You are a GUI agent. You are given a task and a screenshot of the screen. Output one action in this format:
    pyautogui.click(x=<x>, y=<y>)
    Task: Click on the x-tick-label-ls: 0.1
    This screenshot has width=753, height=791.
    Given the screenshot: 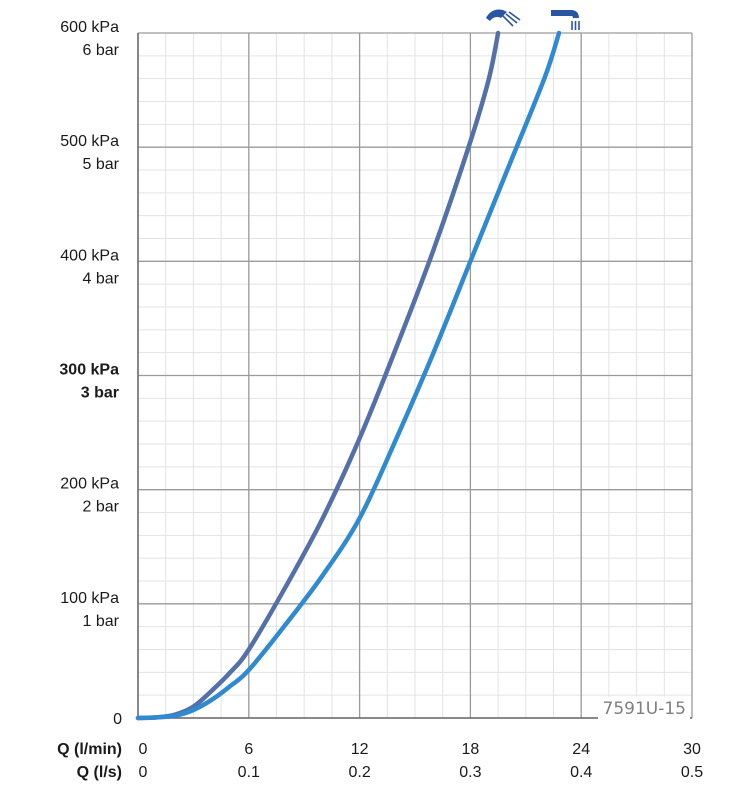 What is the action you would take?
    pyautogui.click(x=249, y=772)
    